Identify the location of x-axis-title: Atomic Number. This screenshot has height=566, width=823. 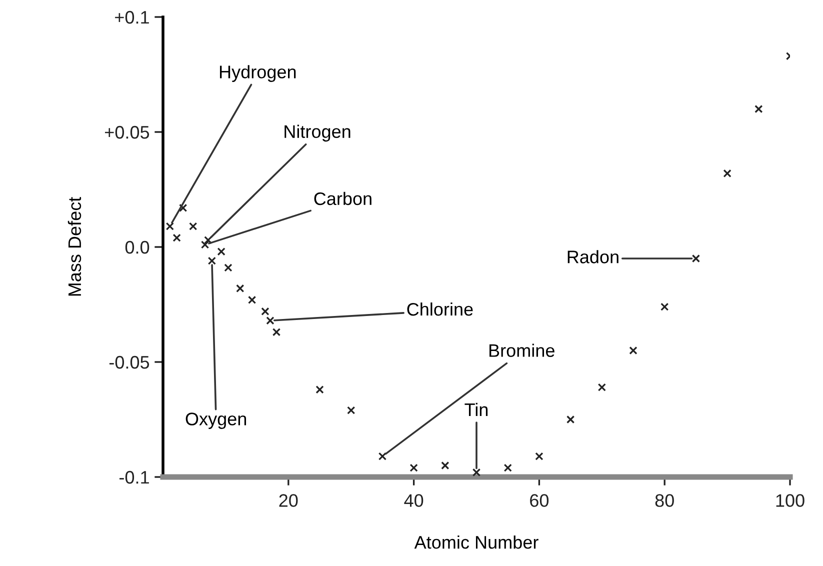
(476, 542).